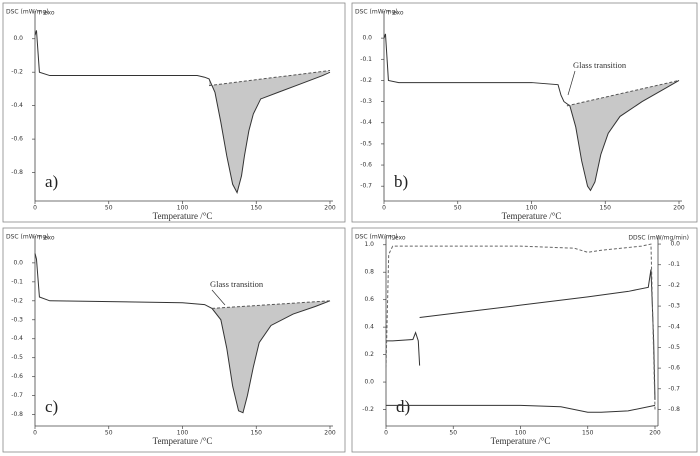 The height and width of the screenshot is (456, 700). What do you see at coordinates (369, 272) in the screenshot?
I see `y-tick-label: 0.8` at bounding box center [369, 272].